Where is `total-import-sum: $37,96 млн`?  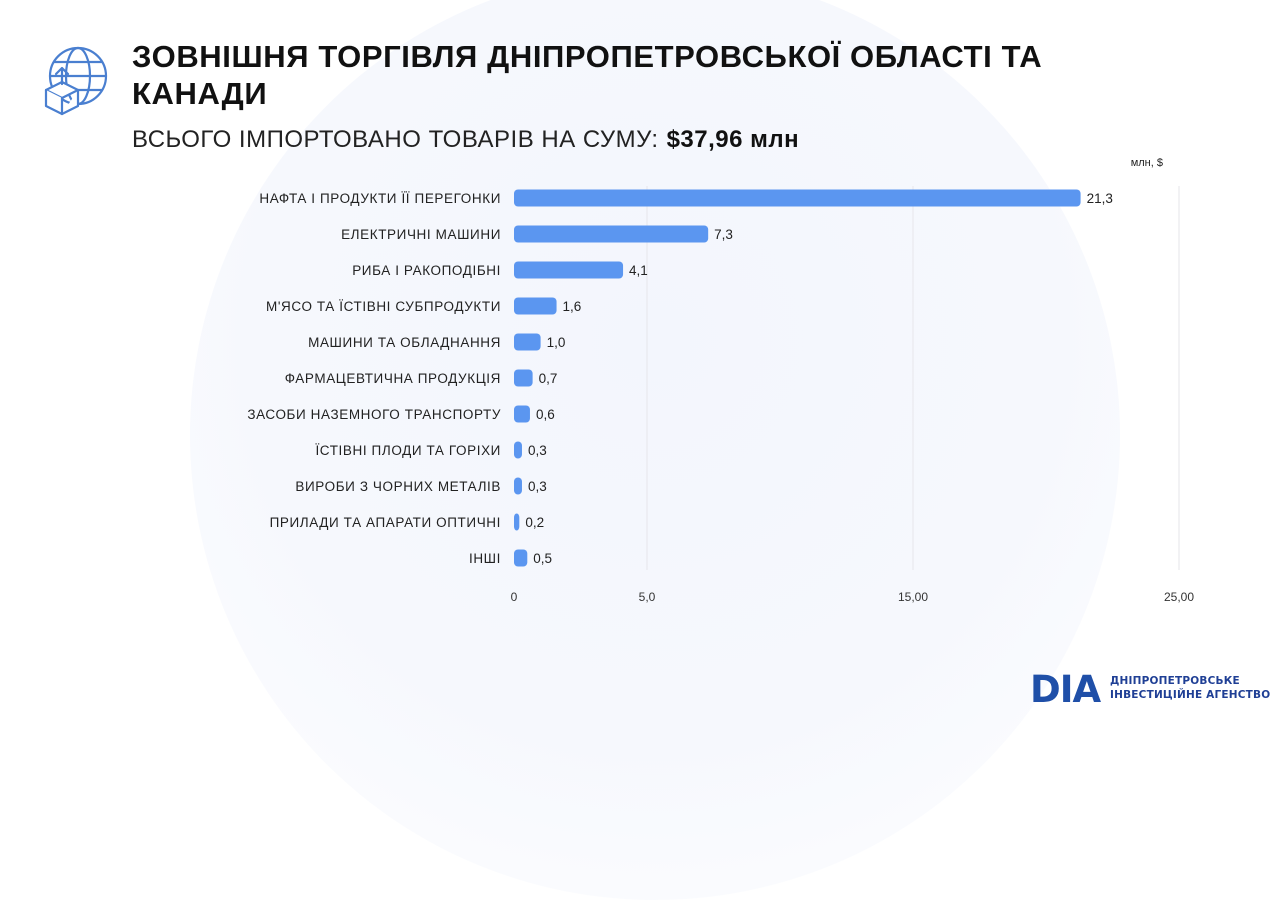 total-import-sum: $37,96 млн is located at coordinates (733, 139).